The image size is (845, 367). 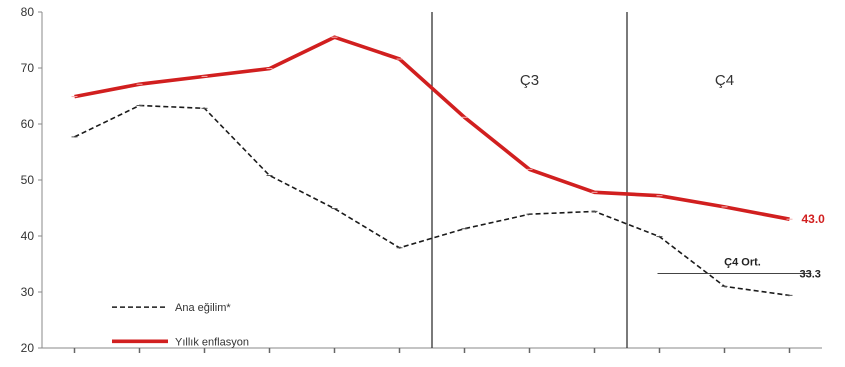 I want to click on y-tick-label: 30, so click(x=28, y=292).